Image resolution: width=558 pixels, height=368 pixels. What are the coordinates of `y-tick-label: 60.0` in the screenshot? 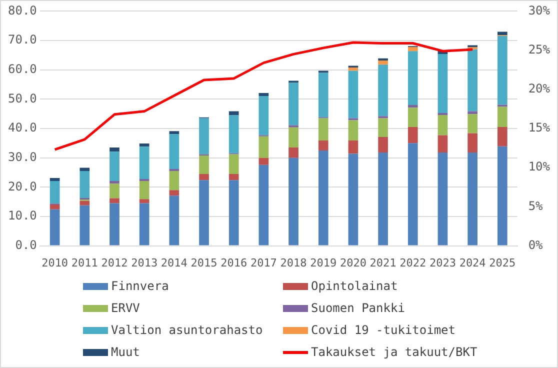 It's located at (22, 69).